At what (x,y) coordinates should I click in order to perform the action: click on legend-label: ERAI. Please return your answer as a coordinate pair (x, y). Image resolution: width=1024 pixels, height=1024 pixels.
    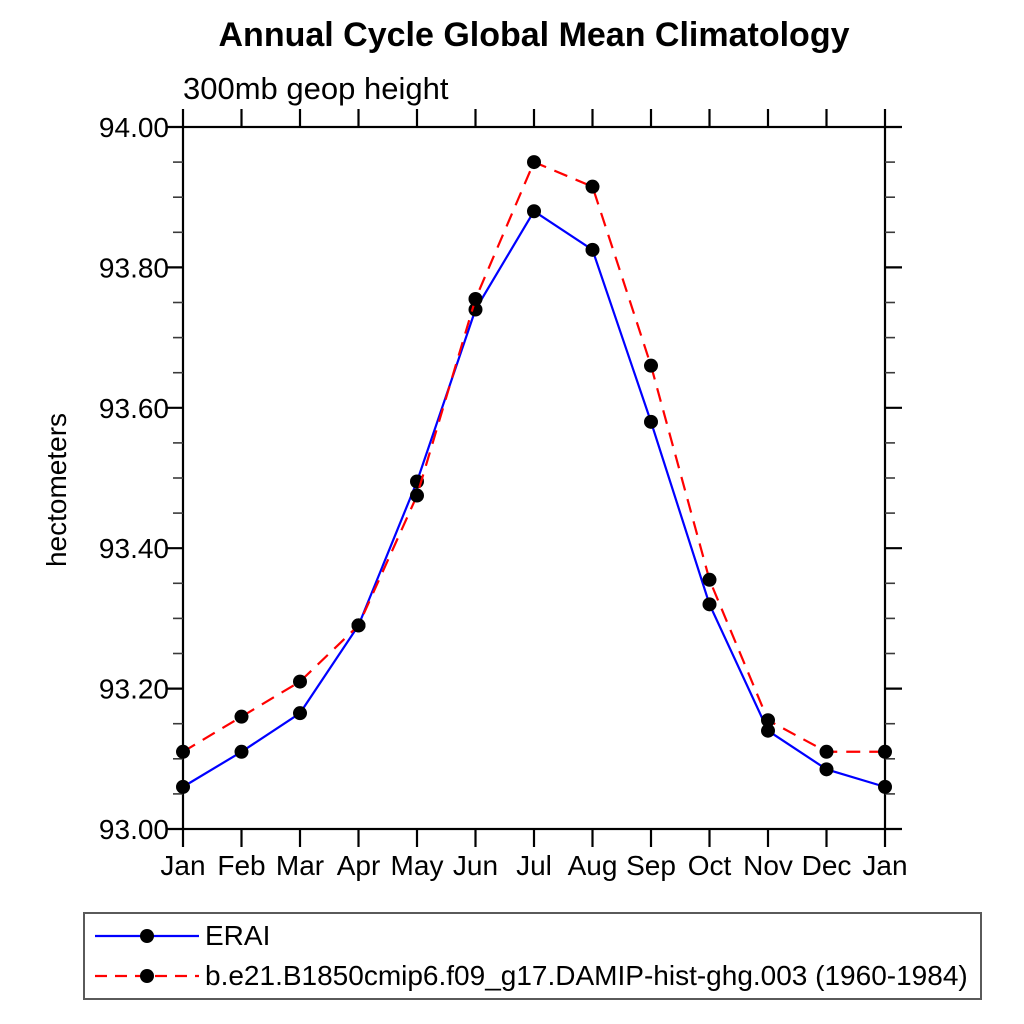
    Looking at the image, I should click on (238, 935).